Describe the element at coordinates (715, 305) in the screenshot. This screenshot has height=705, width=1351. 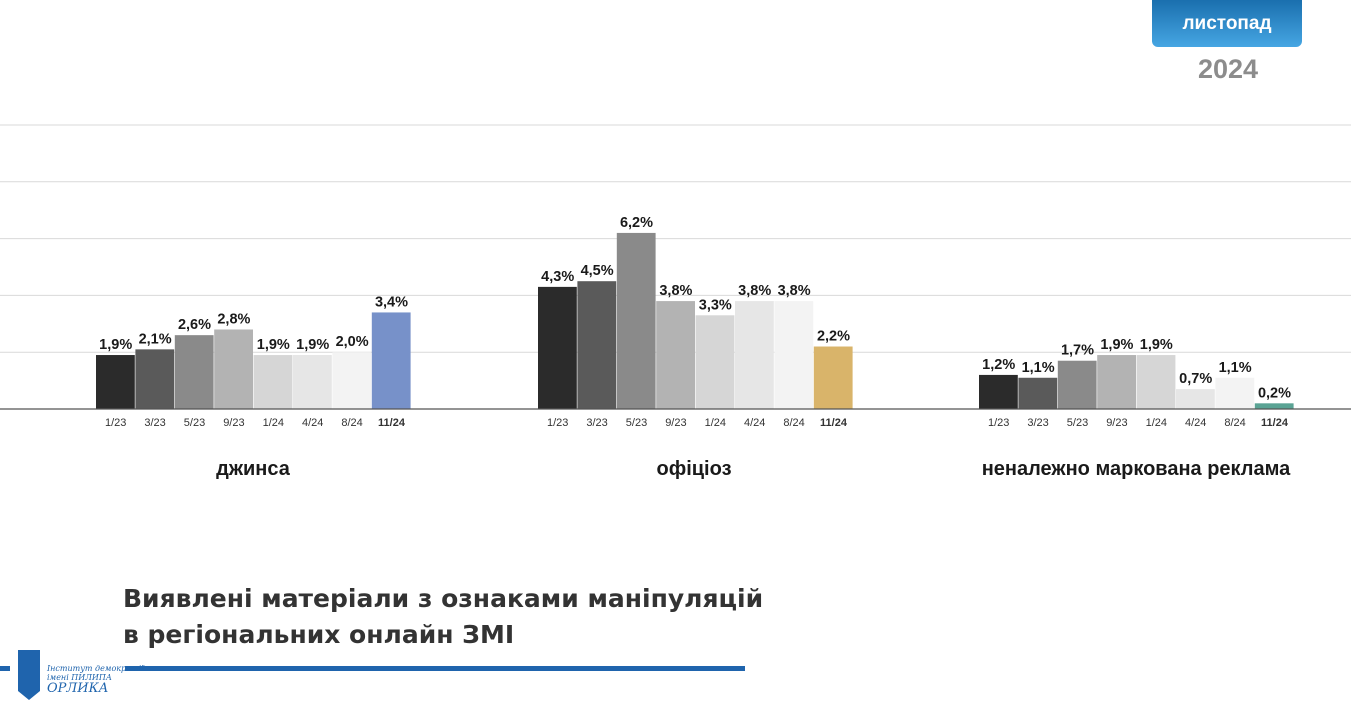
I see `bar-value-label: 3,3%` at that location.